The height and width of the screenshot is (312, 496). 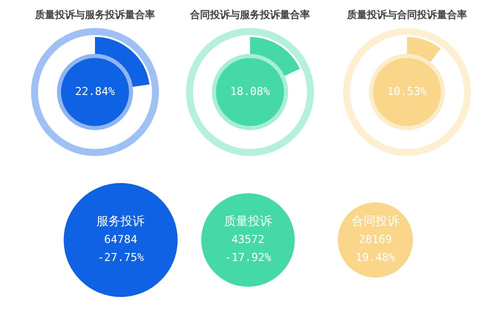 What do you see at coordinates (248, 239) in the screenshot?
I see `data-label: 43572` at bounding box center [248, 239].